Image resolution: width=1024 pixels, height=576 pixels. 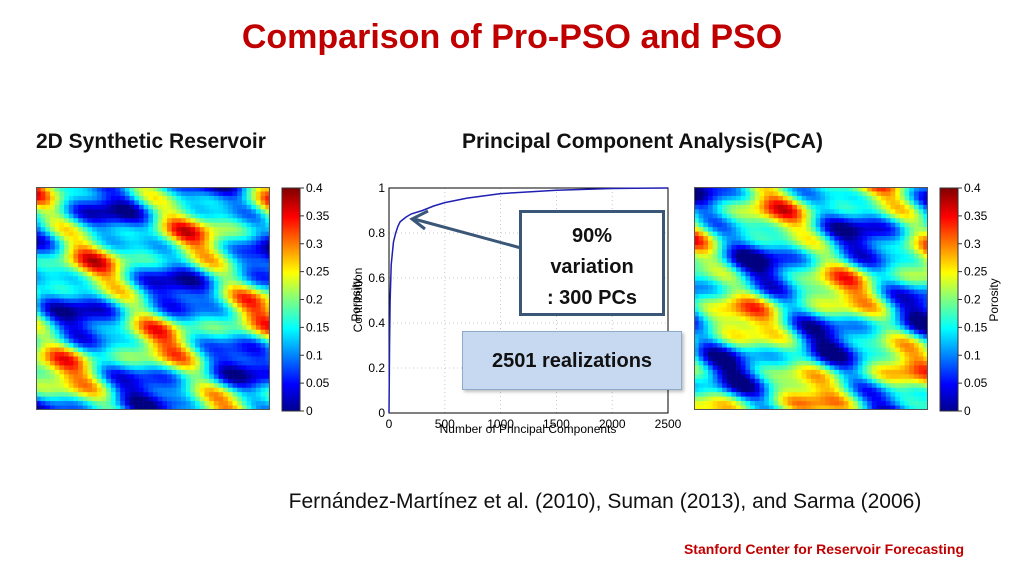 I want to click on x-tick-label: 1500, so click(x=556, y=424).